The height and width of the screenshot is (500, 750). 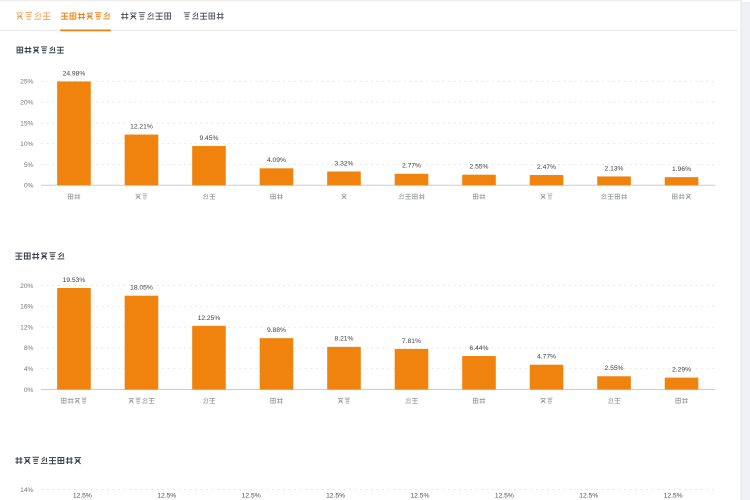 I want to click on svg-text: 15%, so click(x=26, y=123).